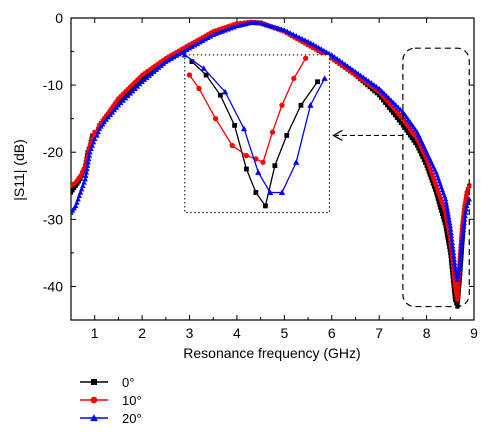 This screenshot has width=500, height=448. I want to click on y-axis-title: |S11| (dB), so click(19, 169).